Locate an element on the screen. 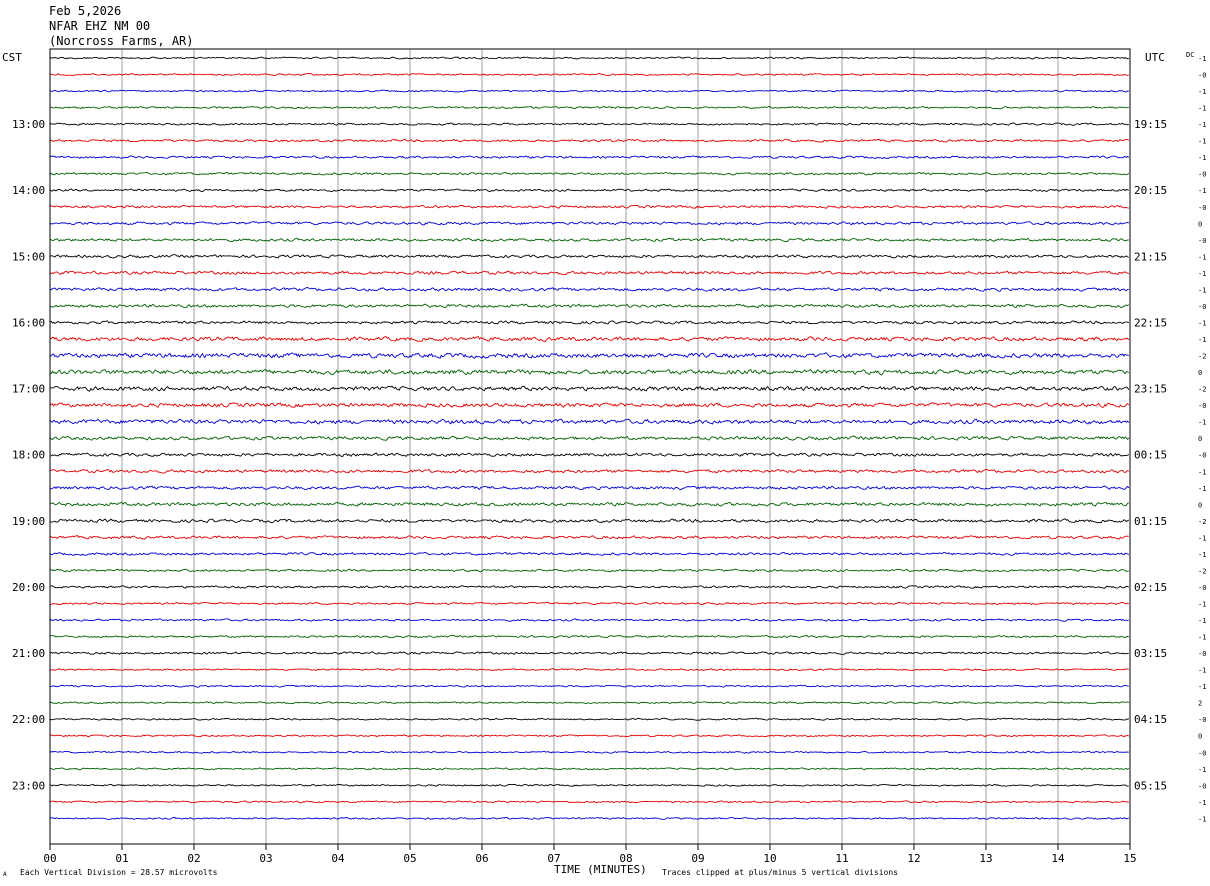  left-hour-label-8: 21:00 is located at coordinates (28, 653).